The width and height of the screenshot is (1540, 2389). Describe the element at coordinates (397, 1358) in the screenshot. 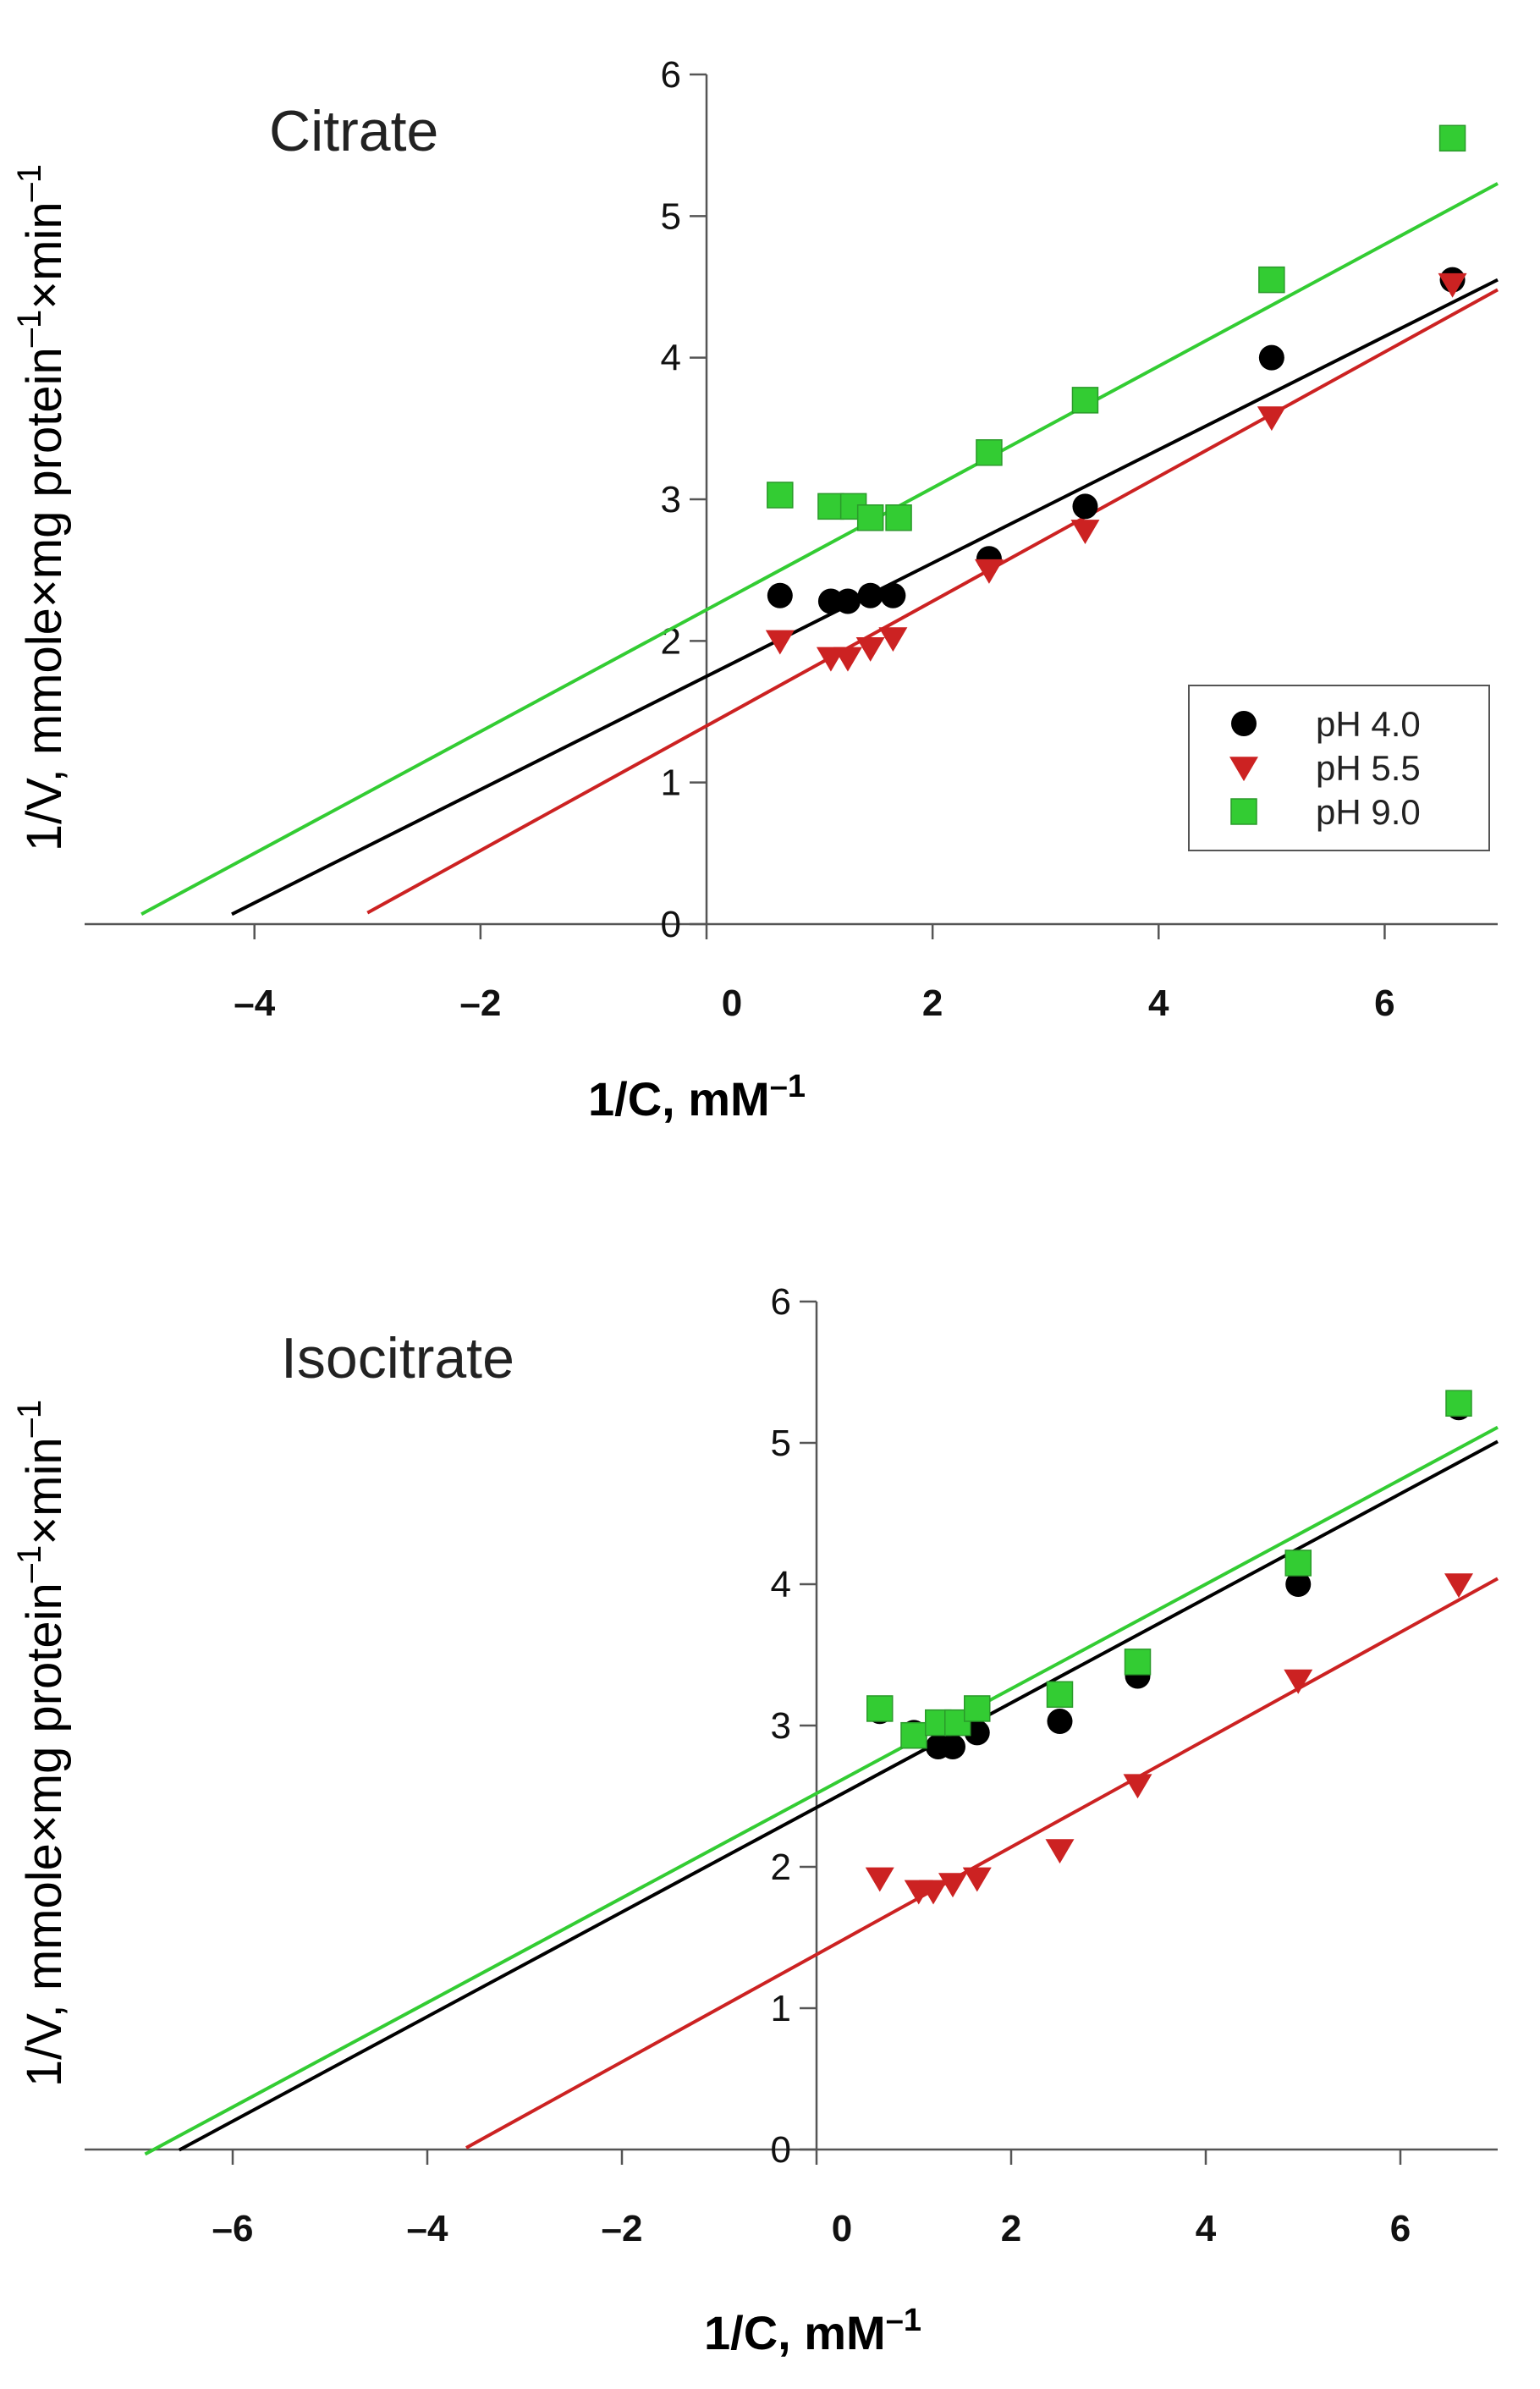

I see `chart-title: Isocitrate` at that location.